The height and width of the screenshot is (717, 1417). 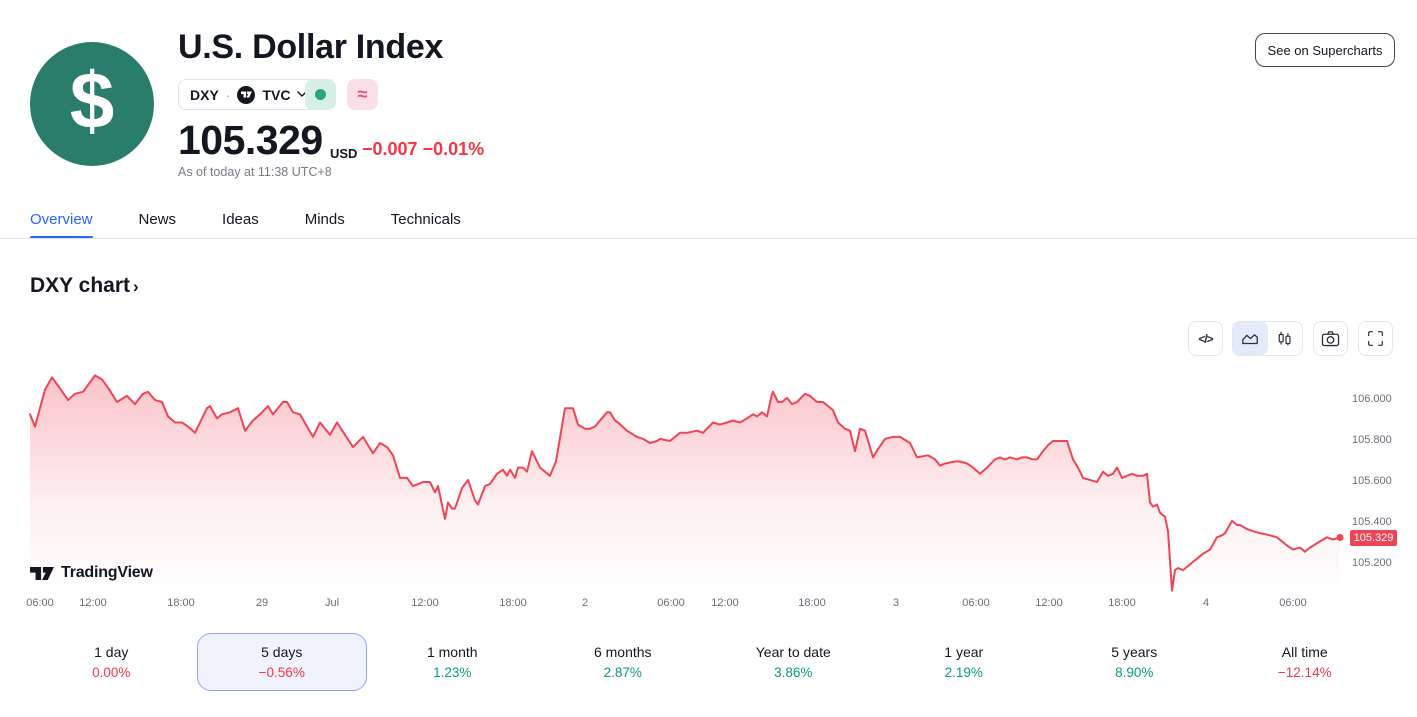 What do you see at coordinates (1372, 522) in the screenshot?
I see `price-axis-label: 105.400` at bounding box center [1372, 522].